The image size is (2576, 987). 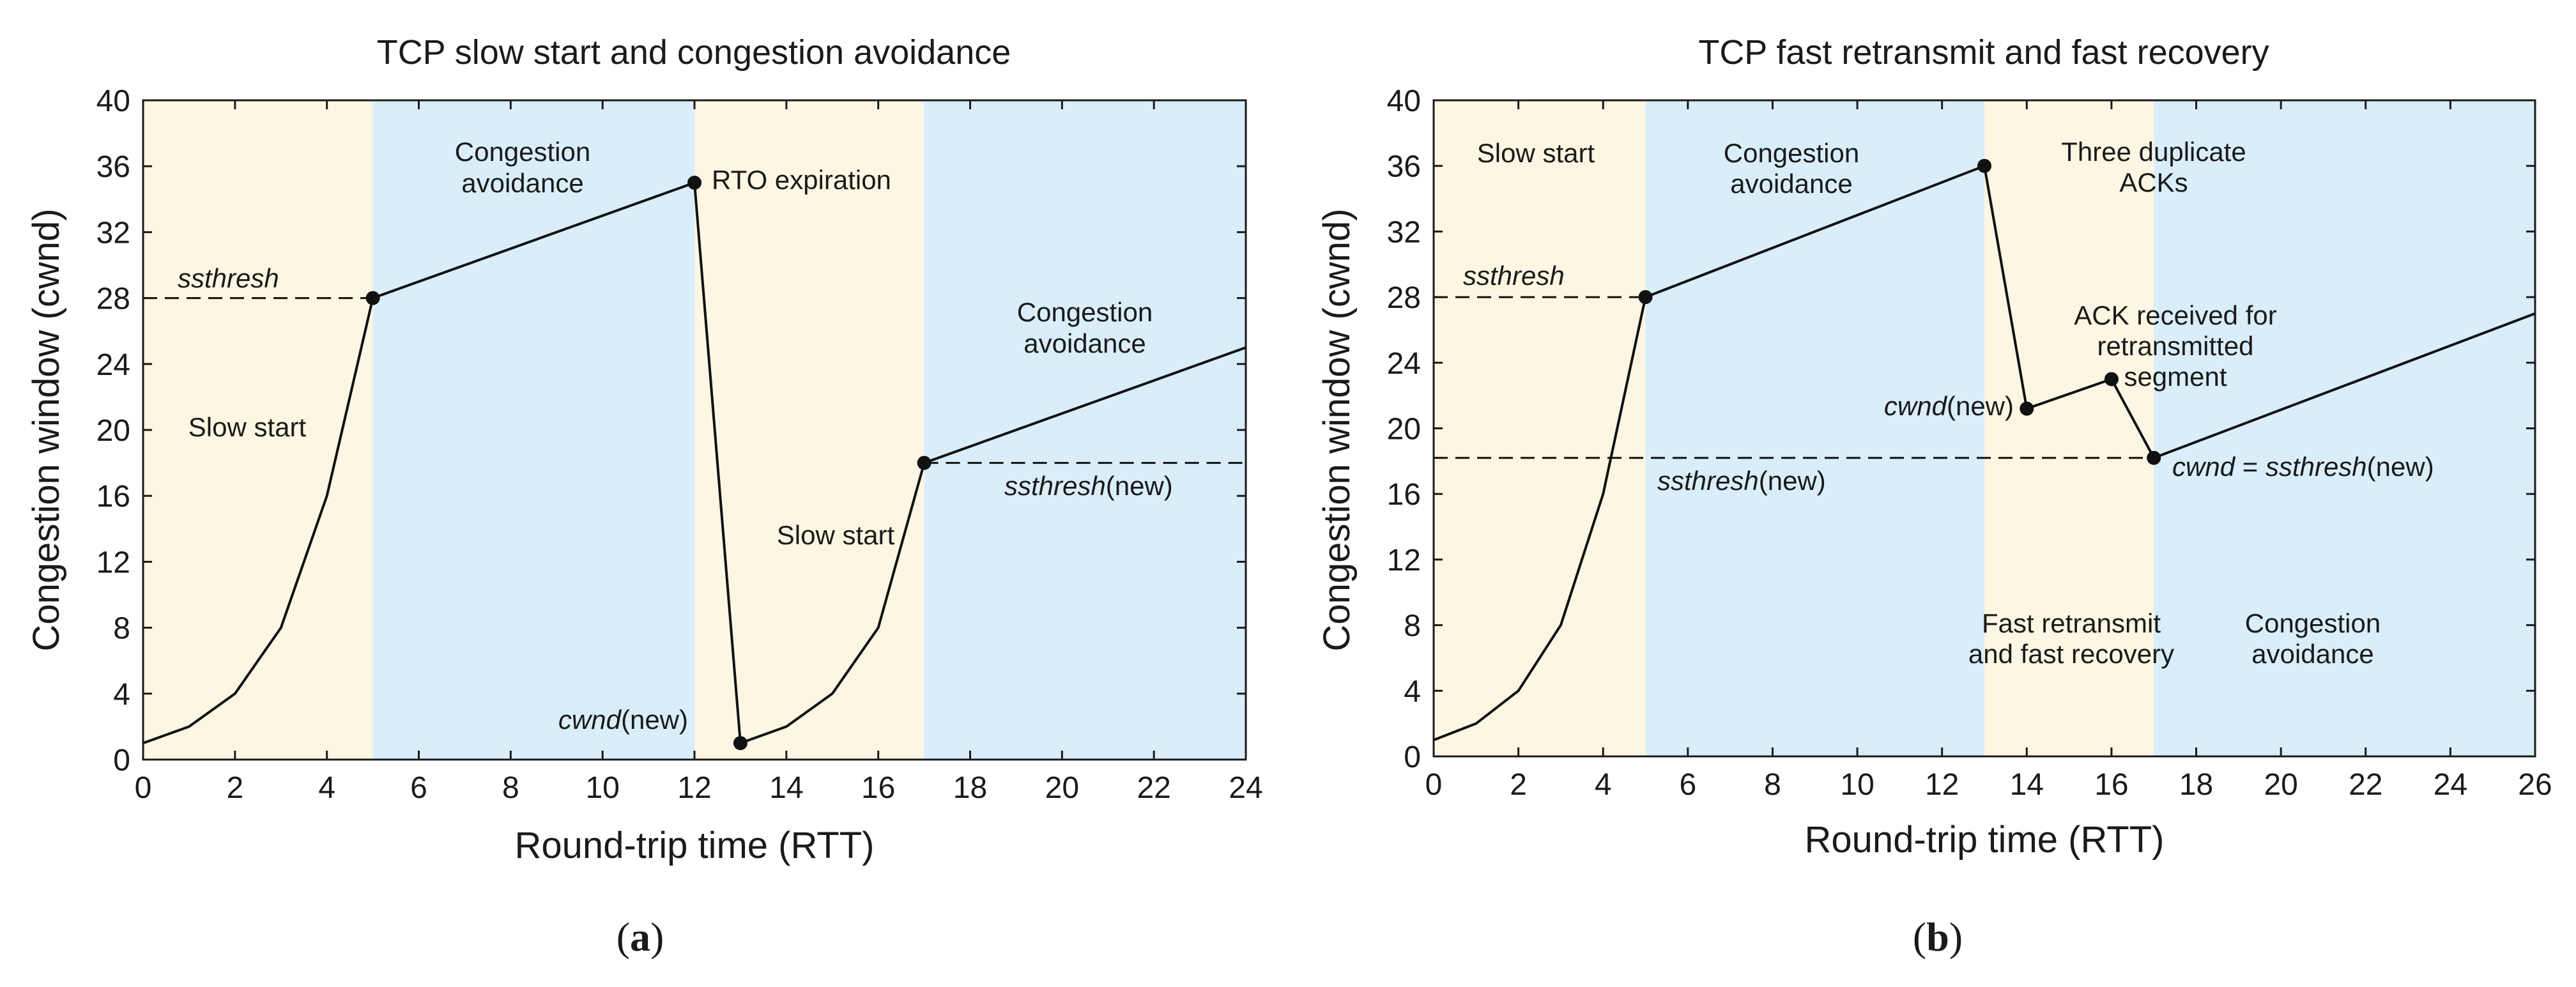 What do you see at coordinates (694, 52) in the screenshot?
I see `panel-a-title: TCP slow start and congestion avoidance` at bounding box center [694, 52].